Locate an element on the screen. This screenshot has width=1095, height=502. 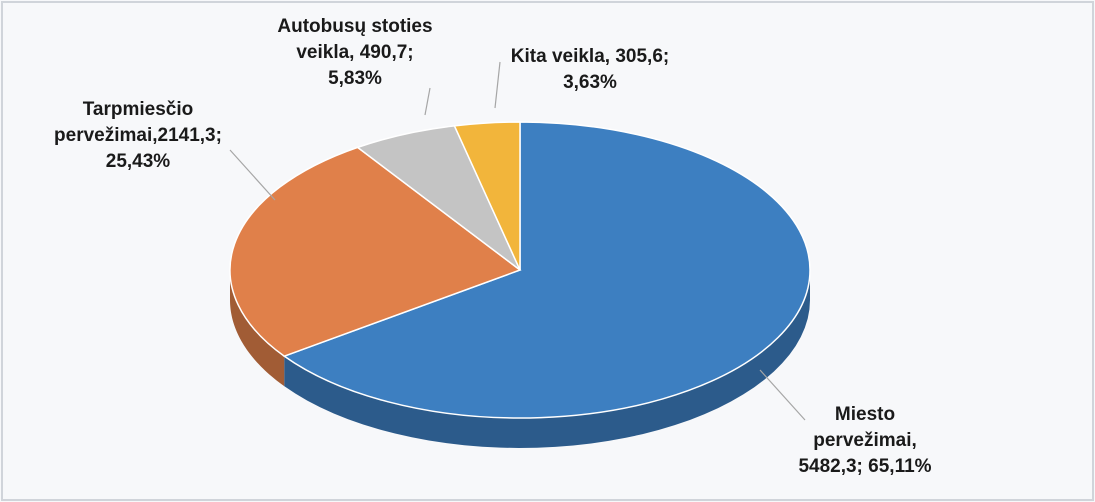
data-label-line: pervežimai,2141,3; is located at coordinates (138, 135).